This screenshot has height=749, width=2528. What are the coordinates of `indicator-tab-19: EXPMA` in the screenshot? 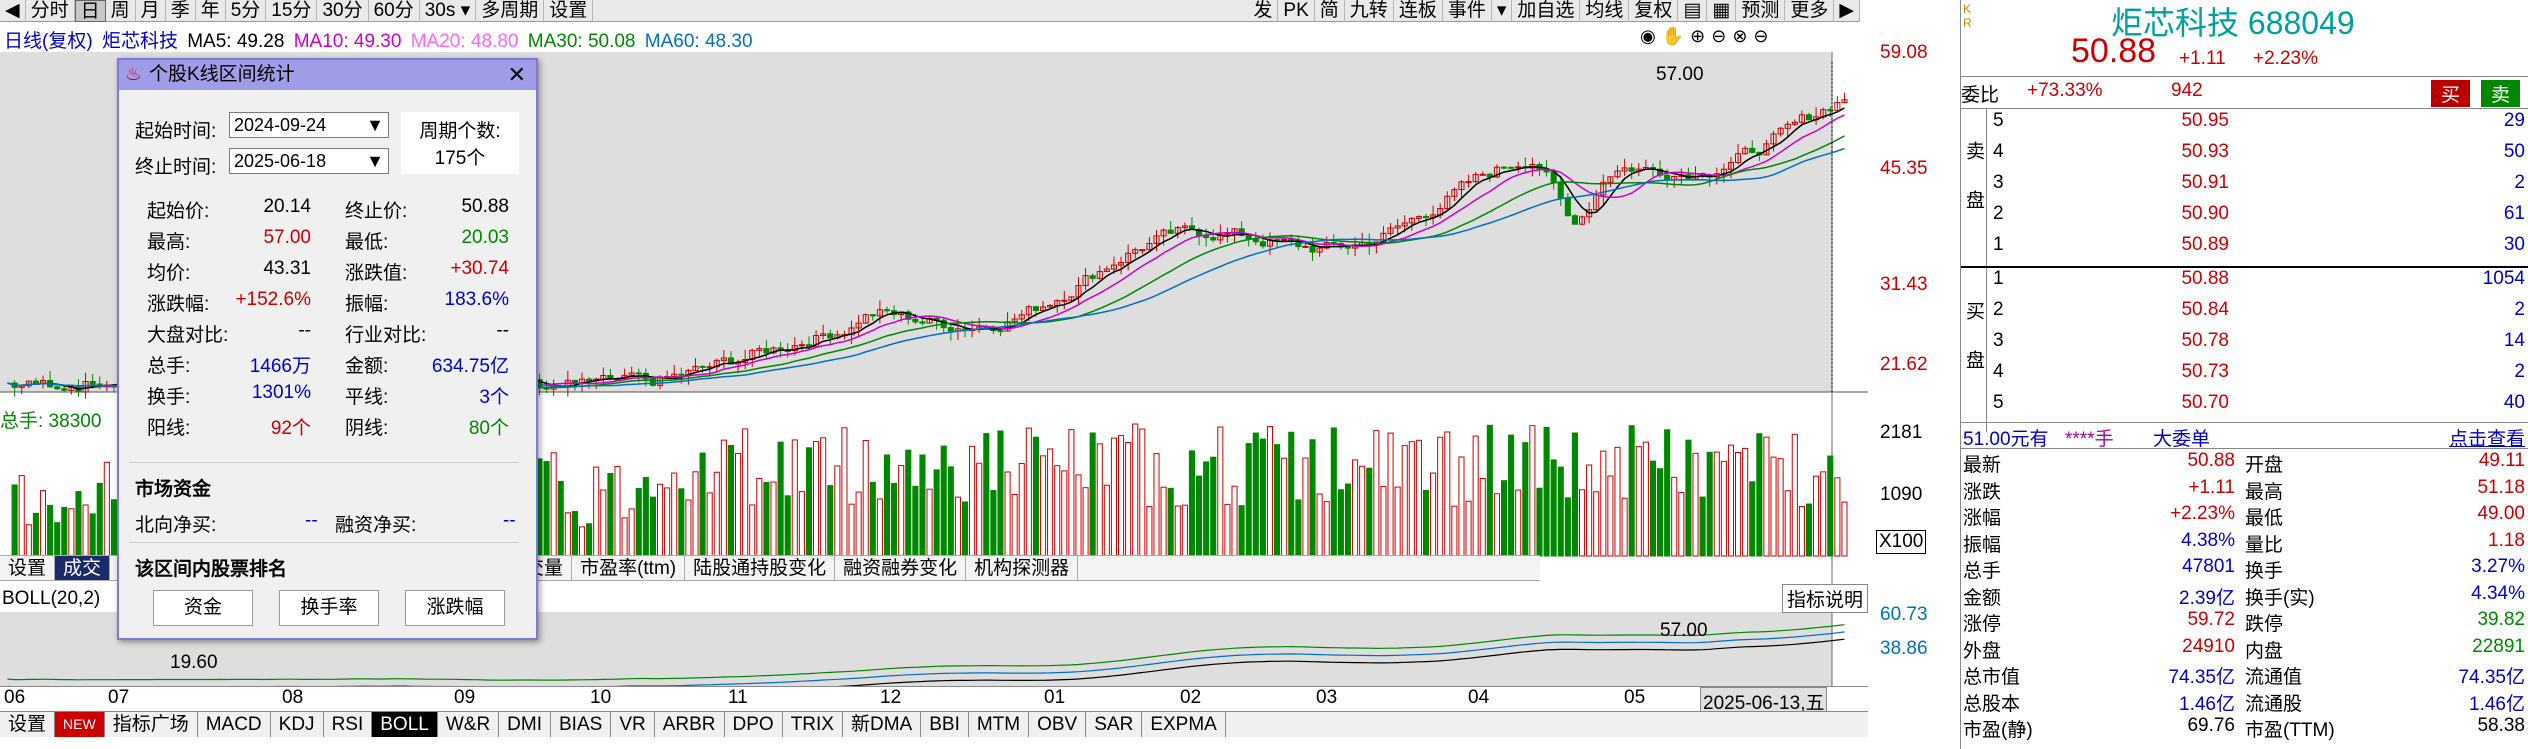 It's located at (1184, 724).